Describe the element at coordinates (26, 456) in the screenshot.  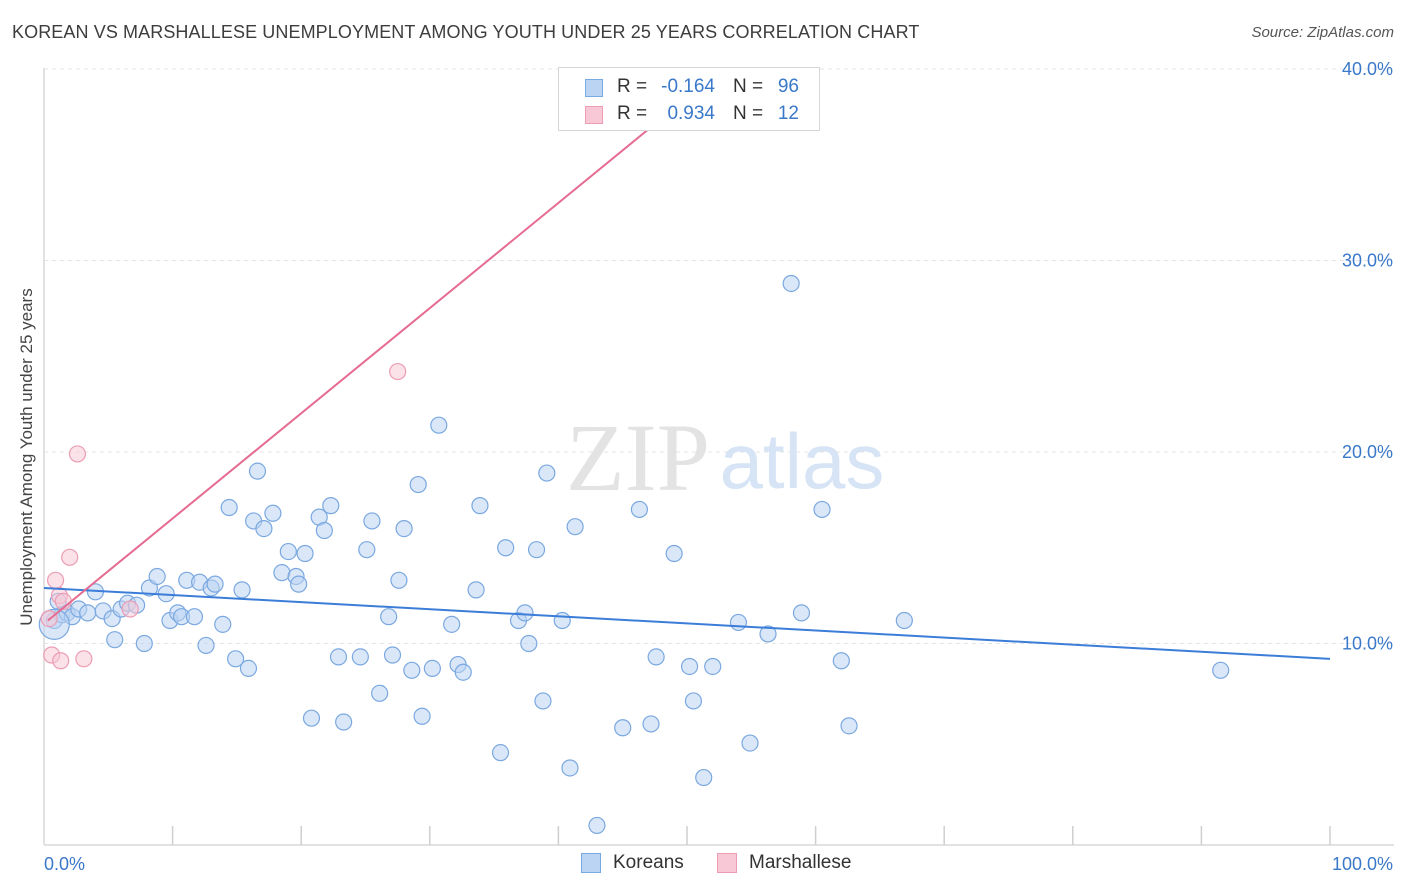
I see `y-axis-label: Unemployment Among Youth under 25 years` at that location.